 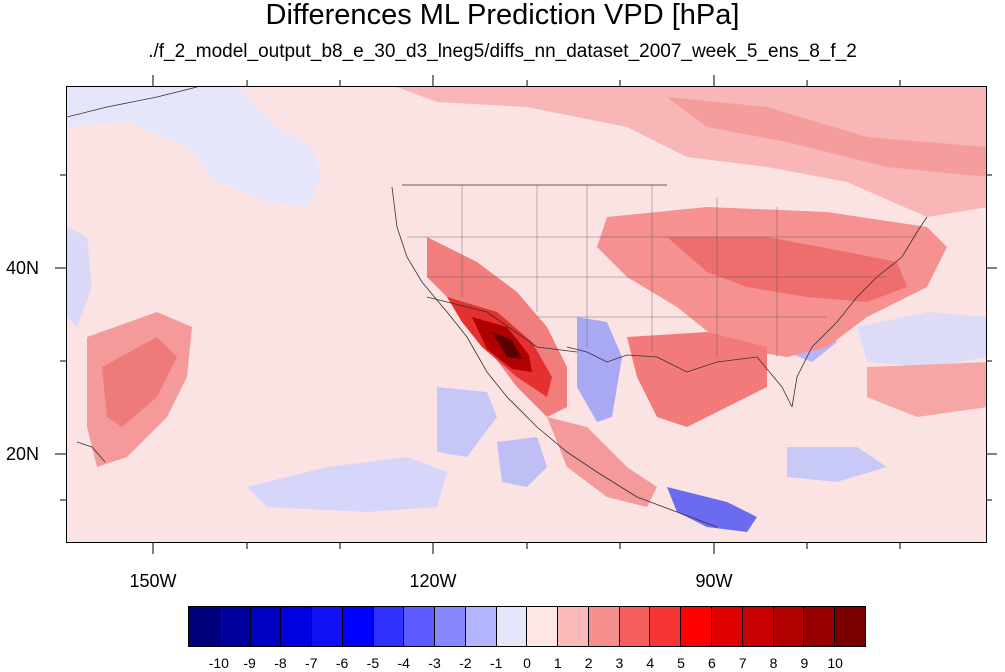 I want to click on gulf-coast-red, so click(x=697, y=379).